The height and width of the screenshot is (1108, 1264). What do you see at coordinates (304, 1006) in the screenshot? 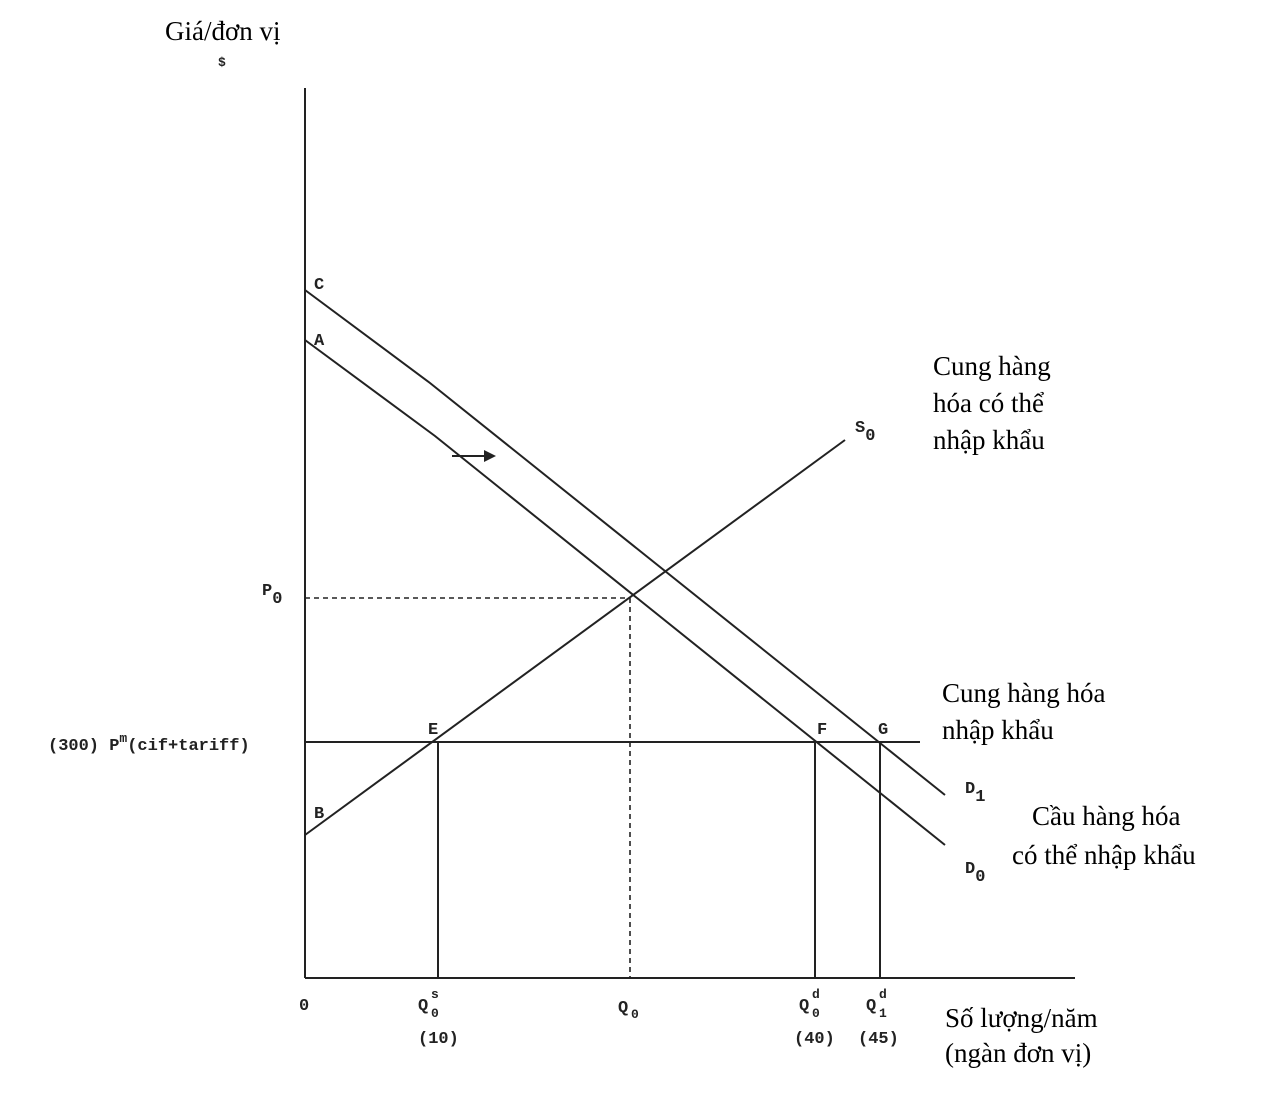
I see `origin-label: 0` at bounding box center [304, 1006].